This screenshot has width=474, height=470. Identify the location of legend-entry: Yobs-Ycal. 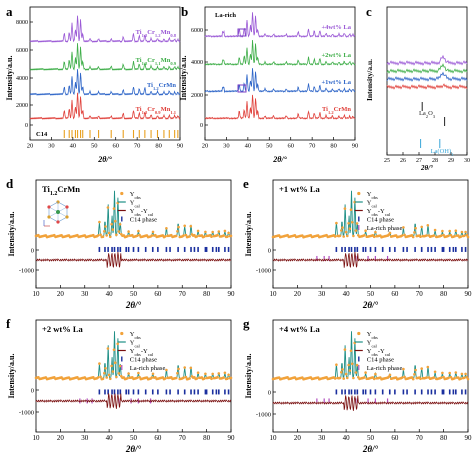
(142, 352).